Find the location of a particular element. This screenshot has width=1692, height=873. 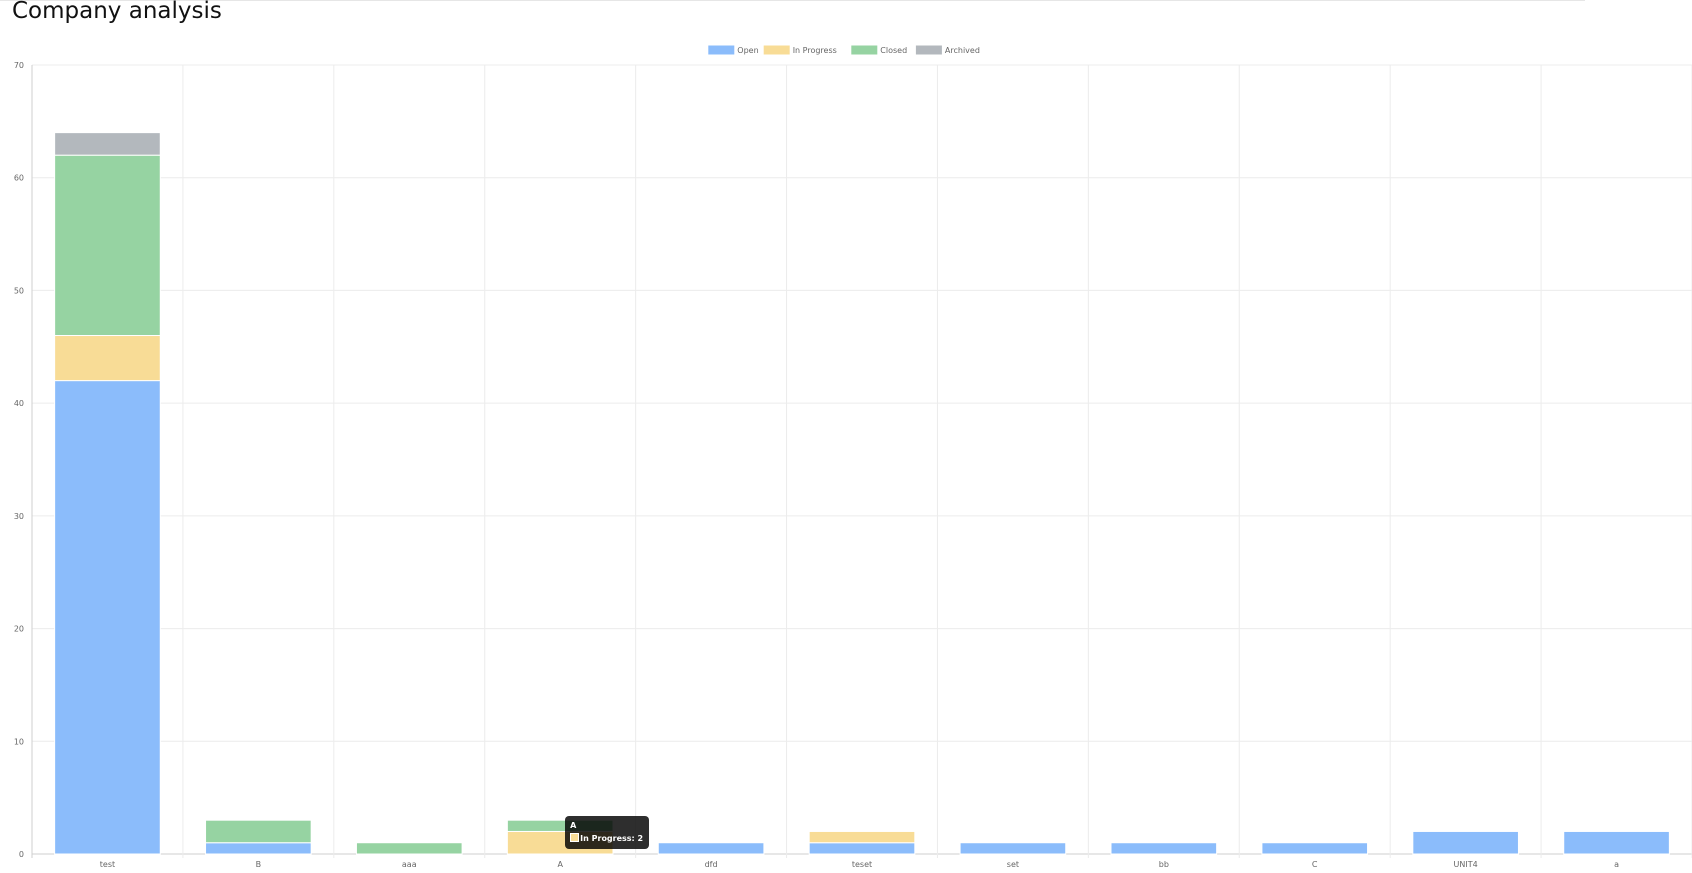

tooltip-body: In Progress: 2 is located at coordinates (606, 838).